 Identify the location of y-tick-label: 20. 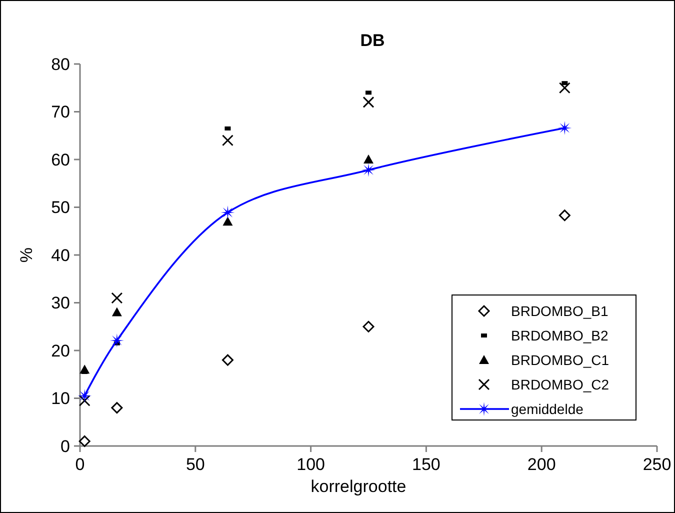
(60, 350).